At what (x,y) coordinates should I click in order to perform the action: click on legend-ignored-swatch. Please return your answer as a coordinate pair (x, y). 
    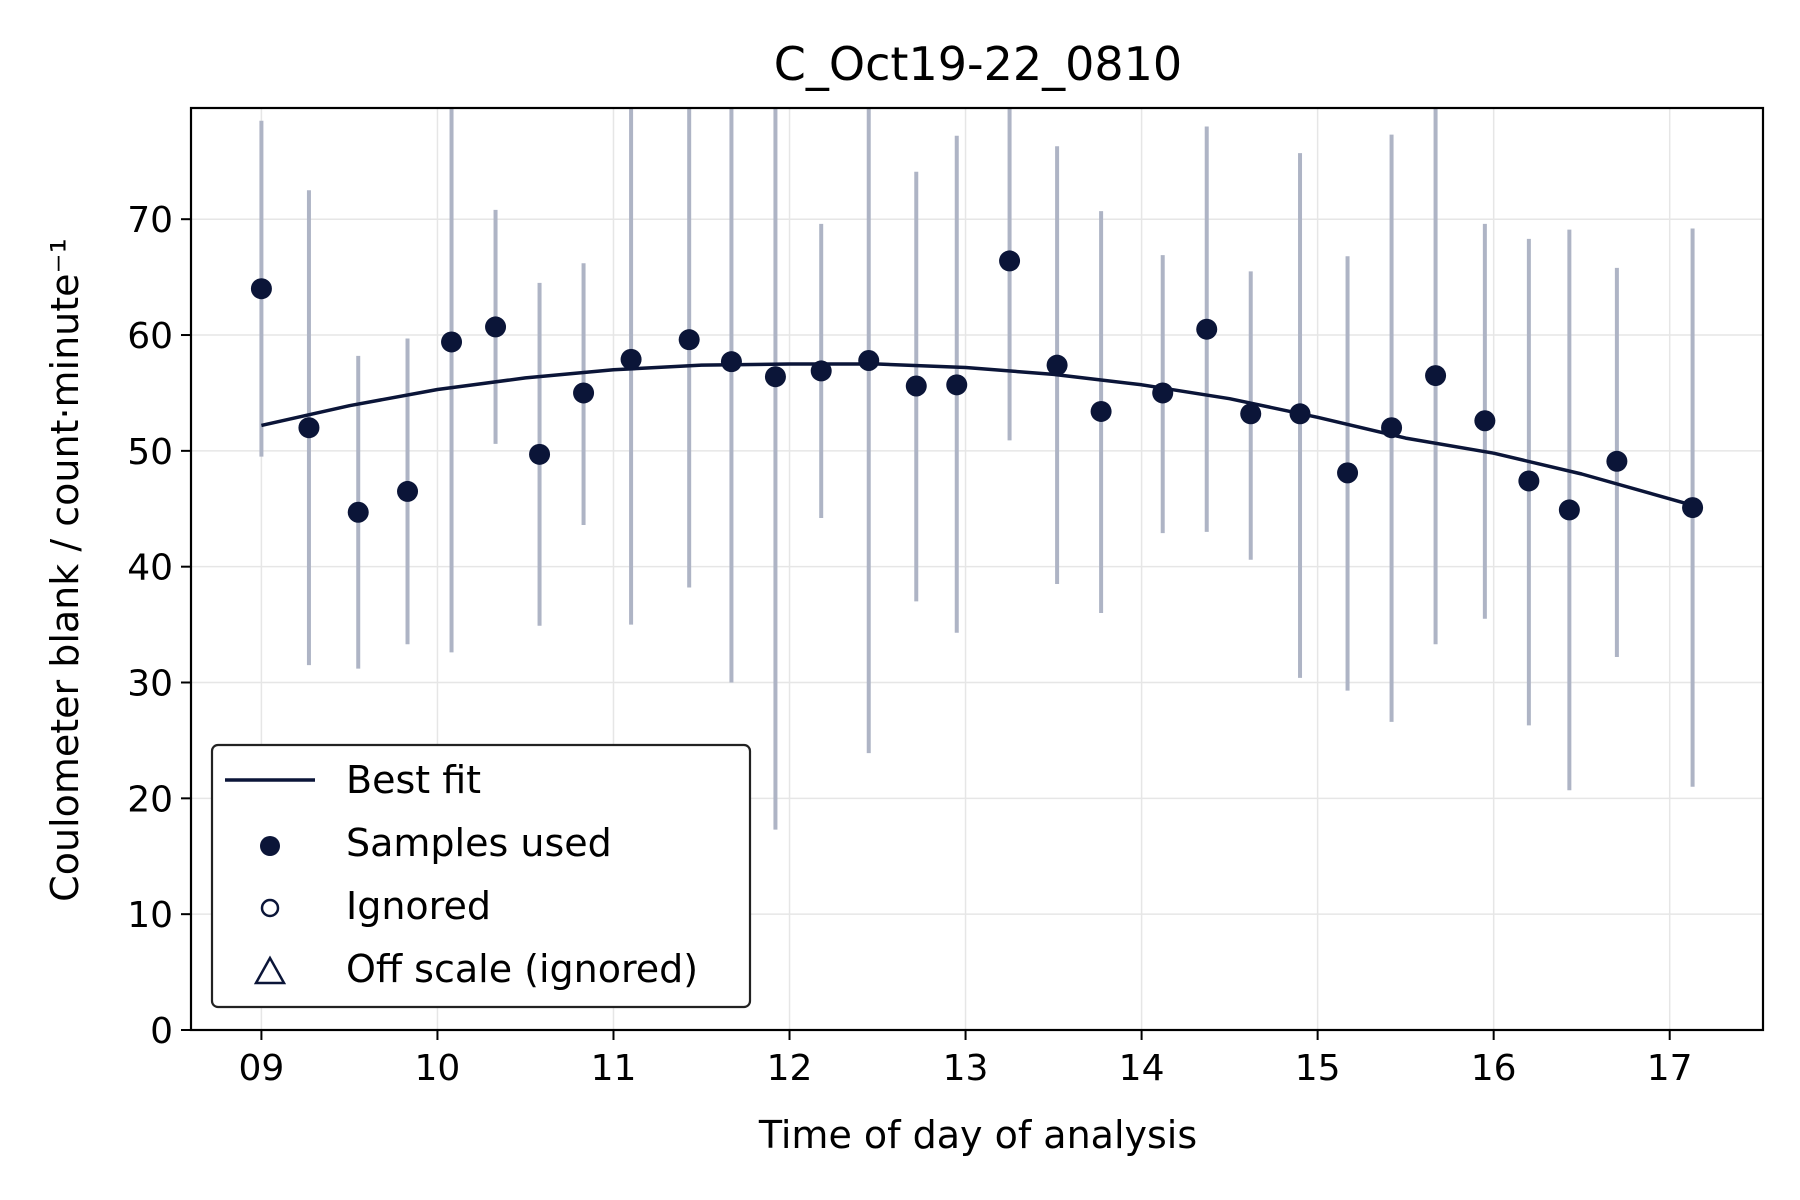
    Looking at the image, I should click on (270, 908).